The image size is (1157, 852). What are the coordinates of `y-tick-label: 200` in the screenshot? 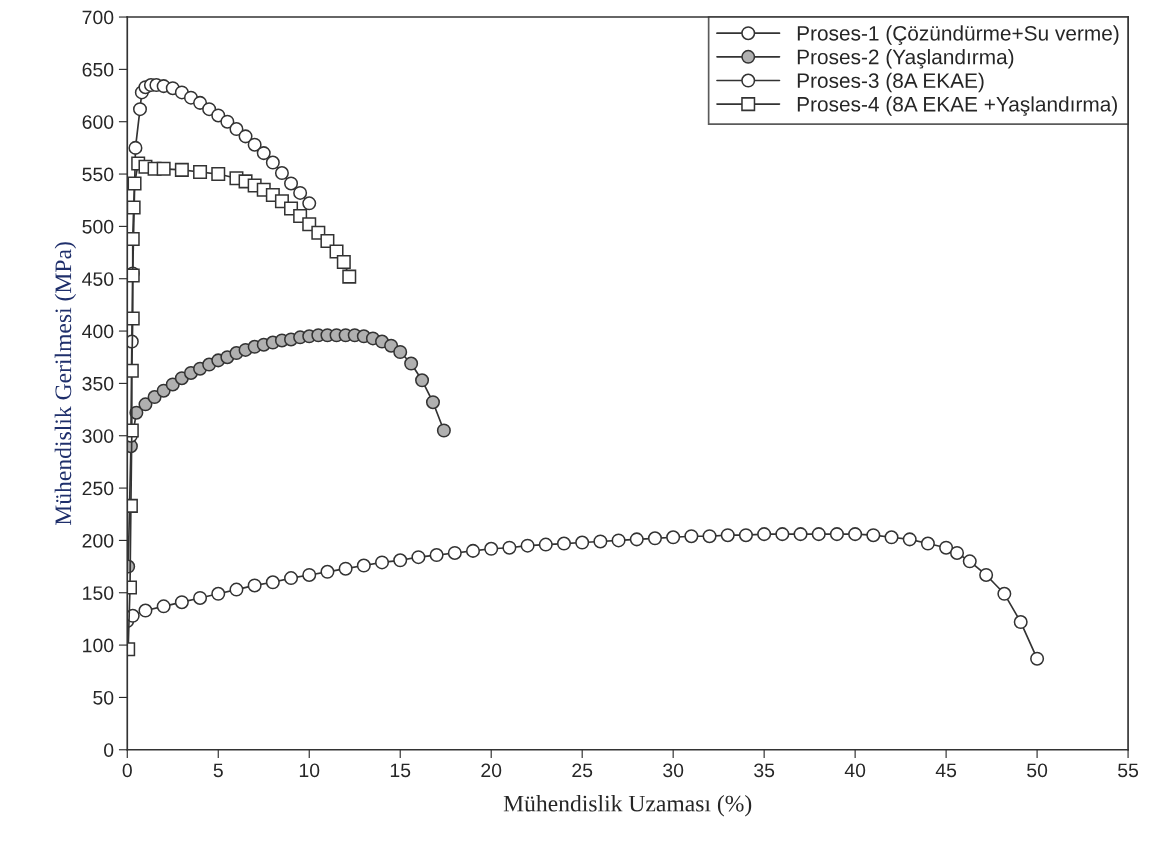 It's located at (98, 540).